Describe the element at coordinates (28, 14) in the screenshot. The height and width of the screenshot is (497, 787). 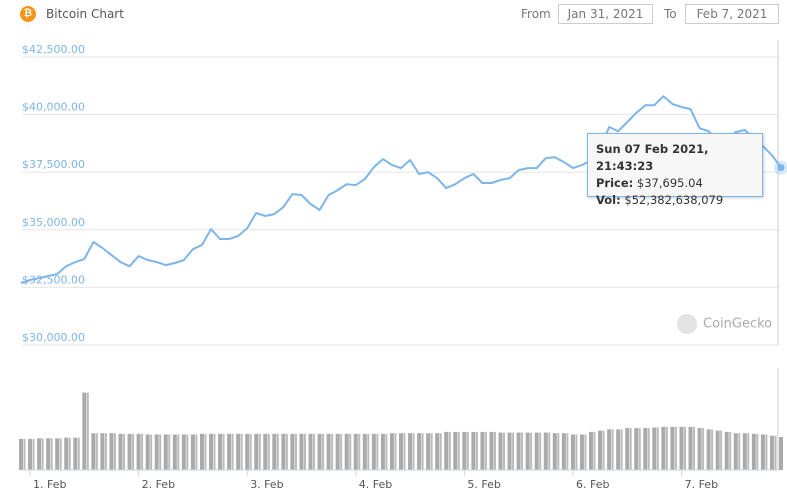
I see `bitcoin-icon: ₿` at that location.